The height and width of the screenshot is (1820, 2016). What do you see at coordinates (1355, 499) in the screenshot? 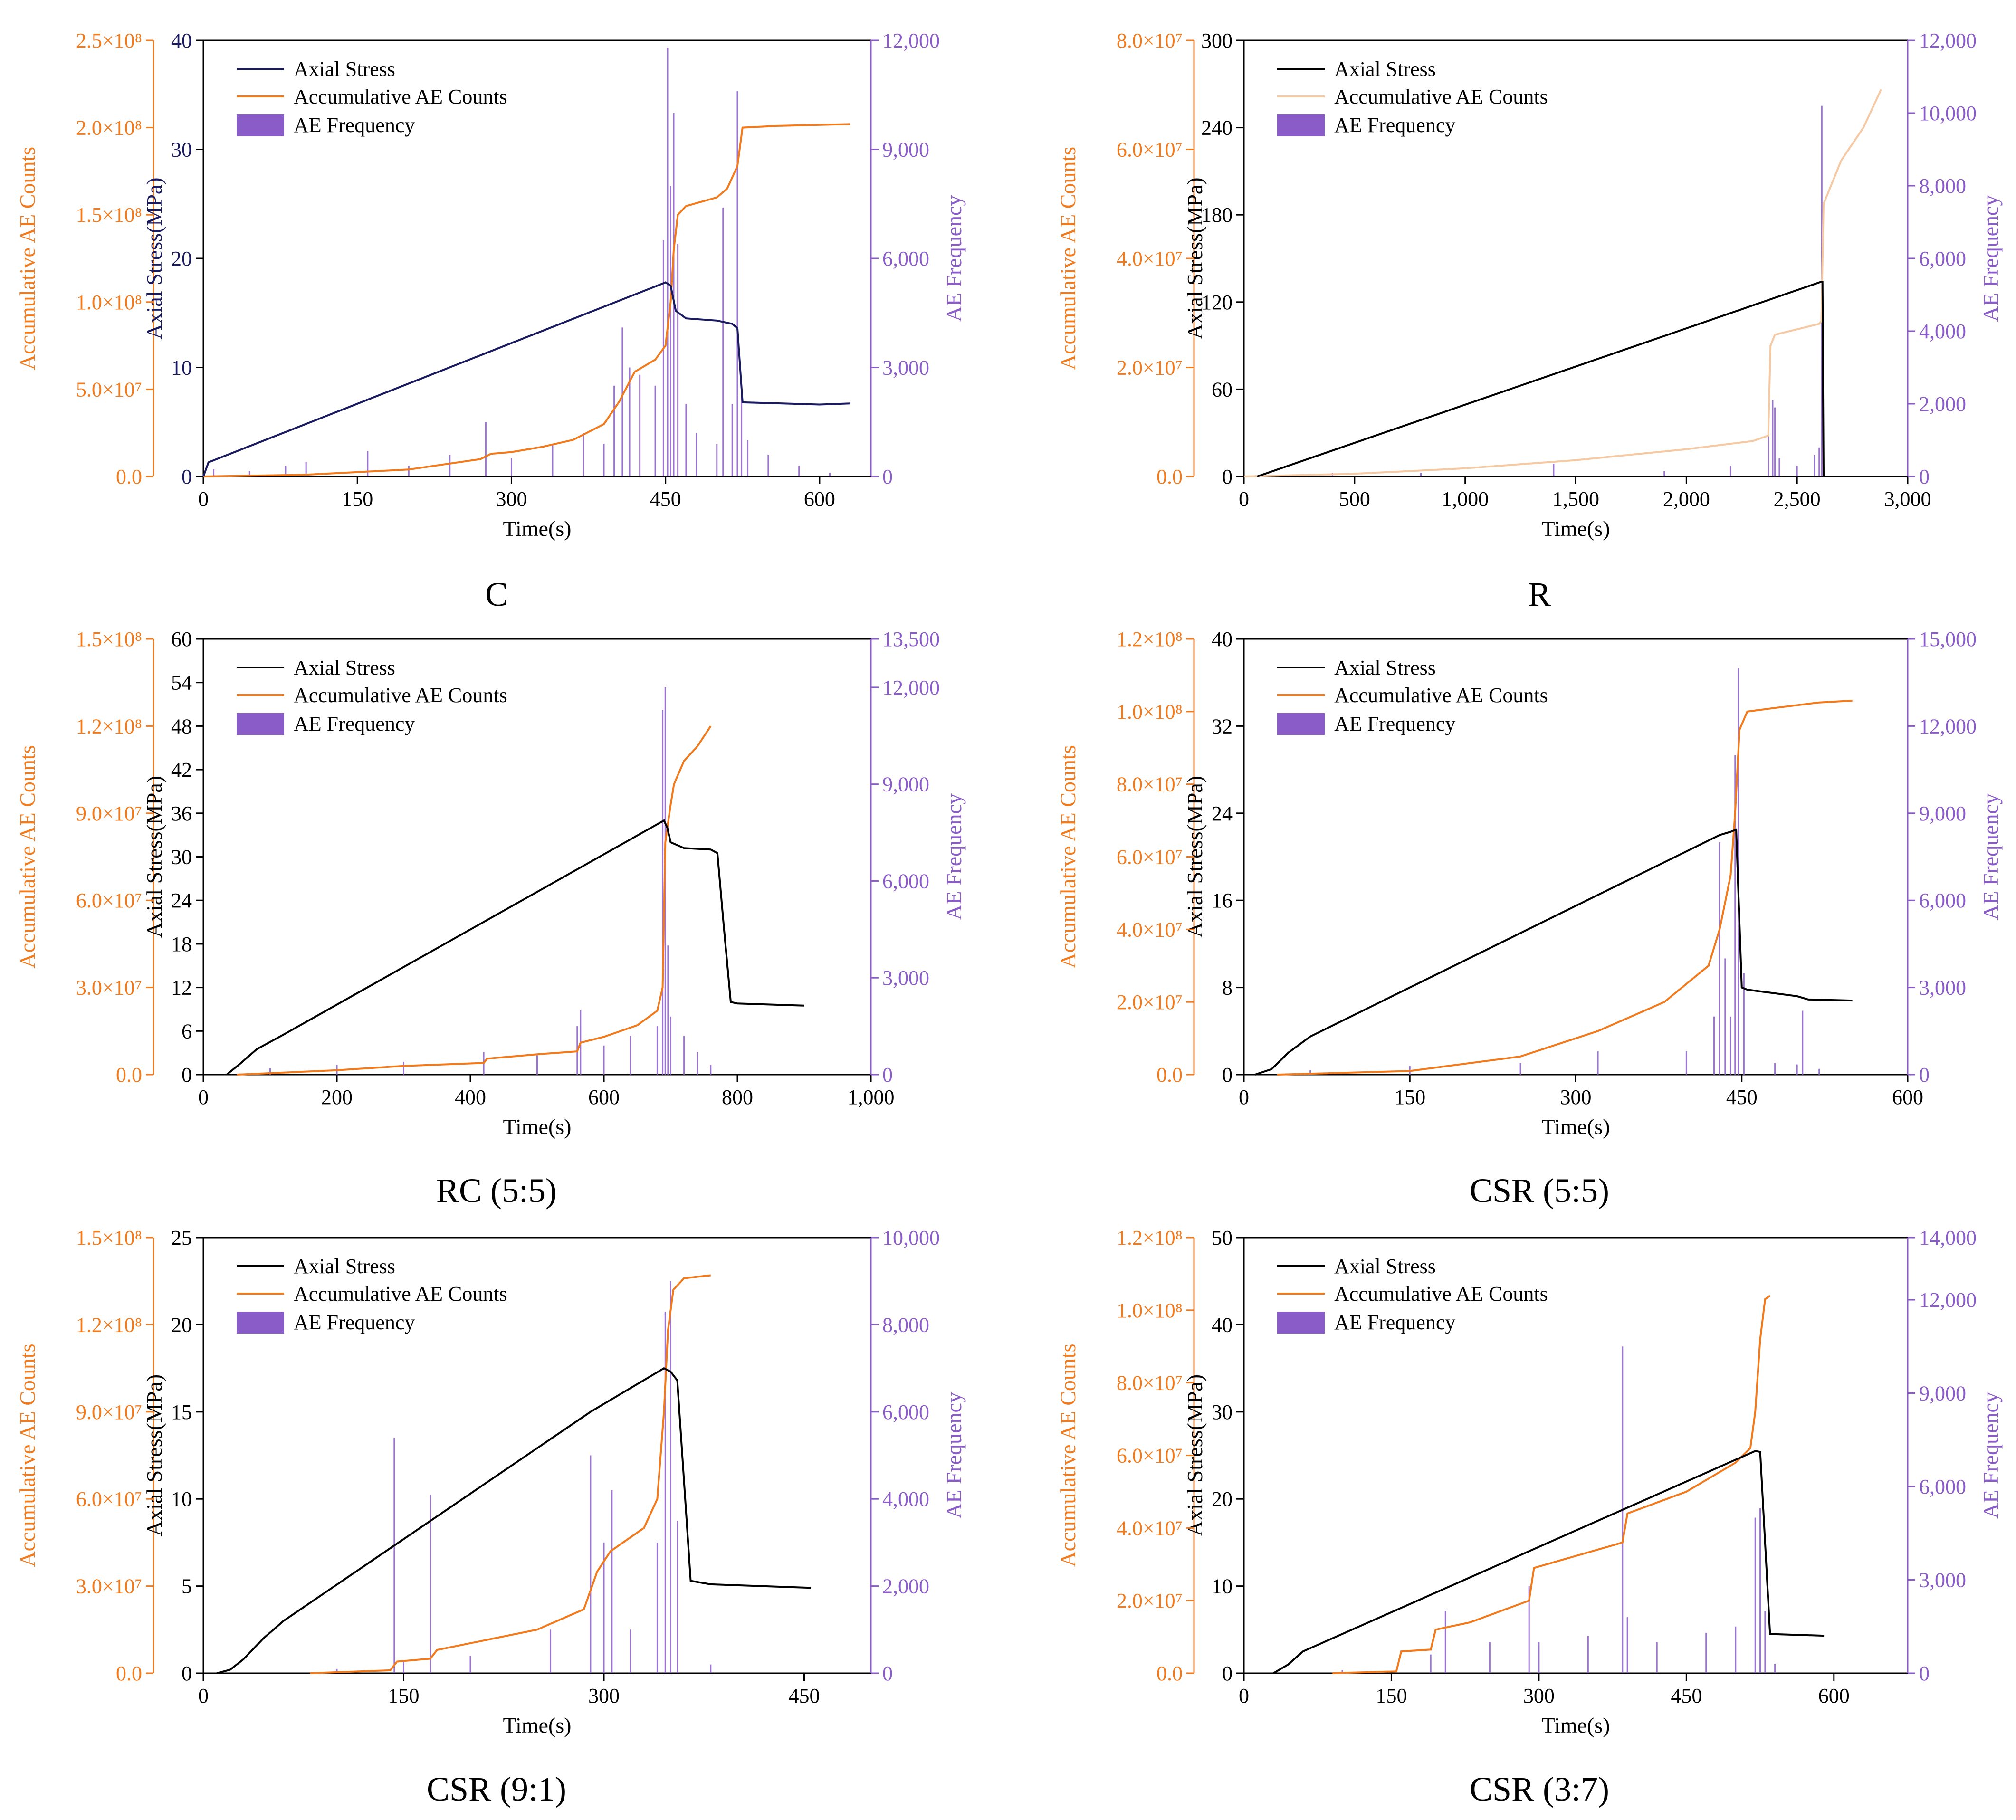
I see `x-tick-label: 500` at bounding box center [1355, 499].